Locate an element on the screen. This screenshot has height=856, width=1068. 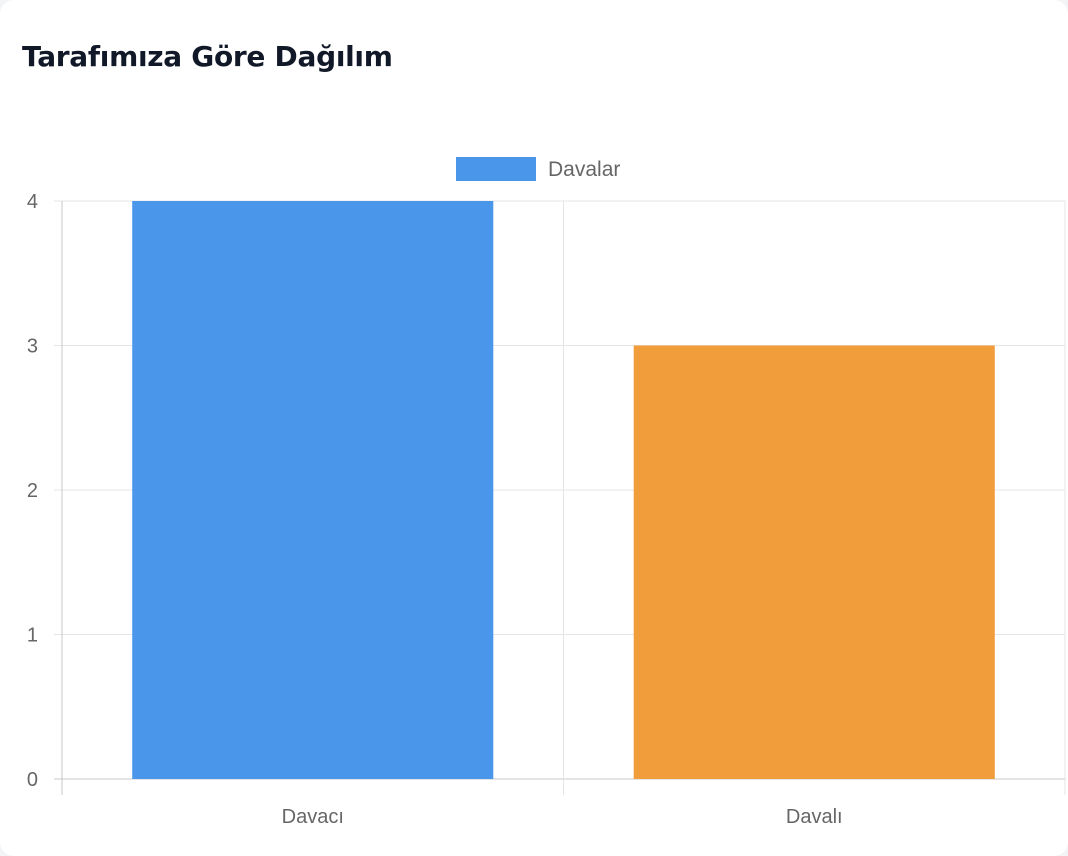
legend-label: Davalar is located at coordinates (584, 169).